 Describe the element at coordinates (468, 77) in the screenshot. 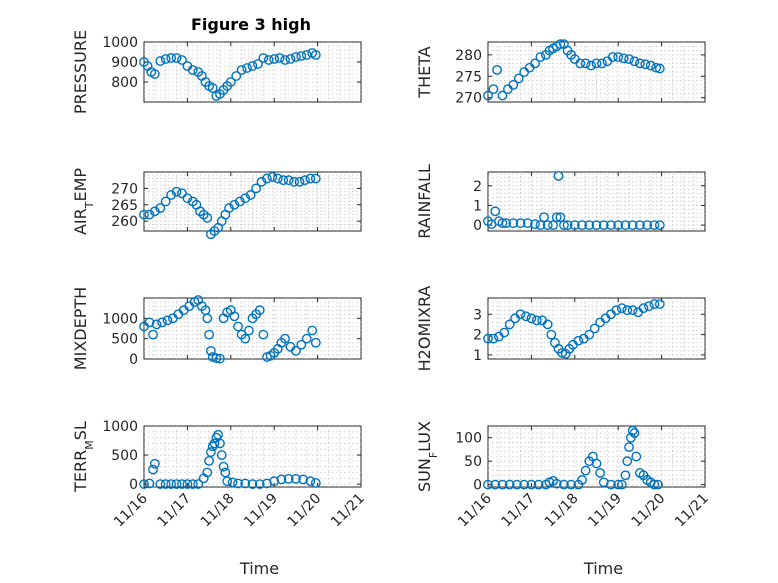

I see `y-tick-label: 275` at that location.